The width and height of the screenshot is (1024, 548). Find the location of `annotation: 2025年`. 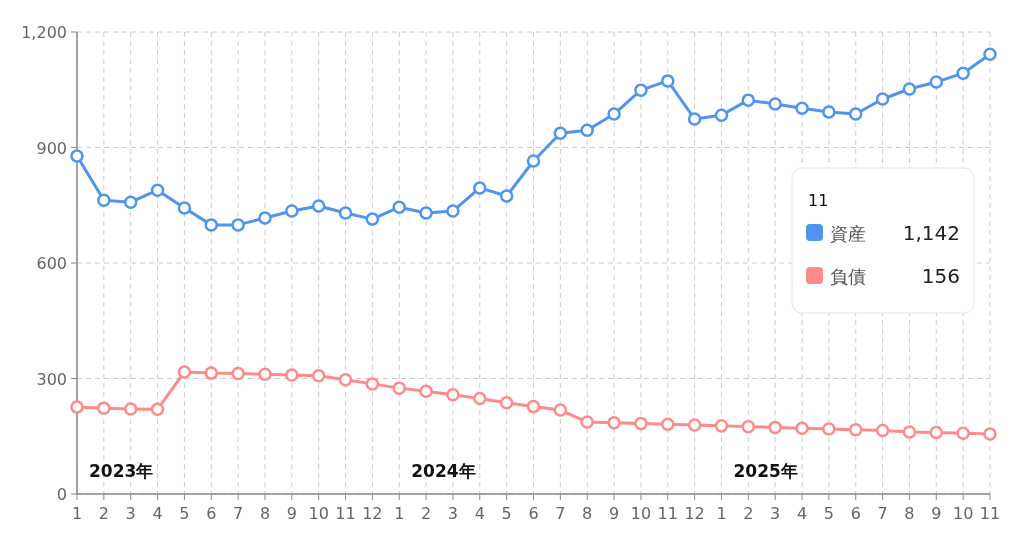

annotation: 2025年 is located at coordinates (765, 471).